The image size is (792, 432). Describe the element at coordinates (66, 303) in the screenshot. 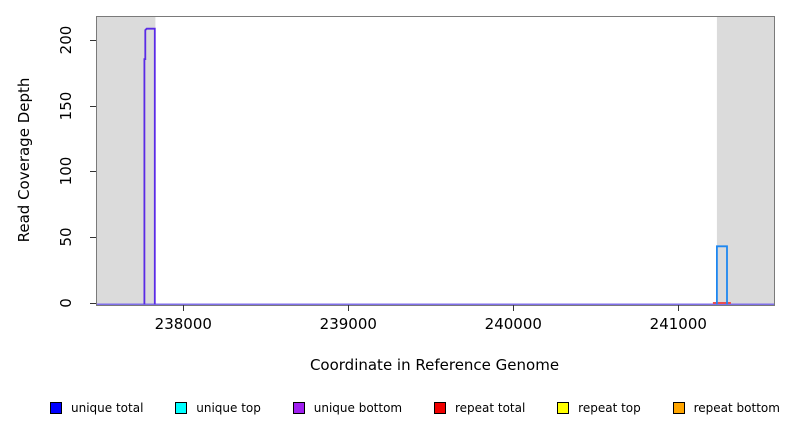

I see `y-tick-label: 0` at that location.